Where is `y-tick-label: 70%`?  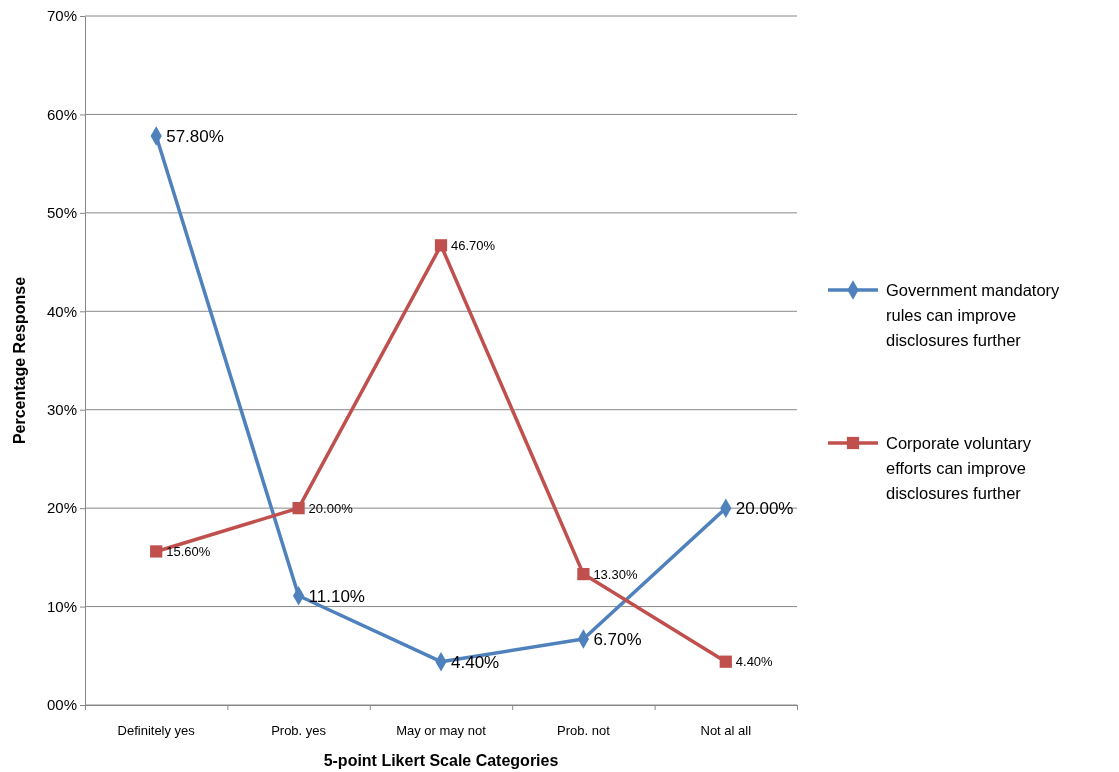
y-tick-label: 70% is located at coordinates (61, 16).